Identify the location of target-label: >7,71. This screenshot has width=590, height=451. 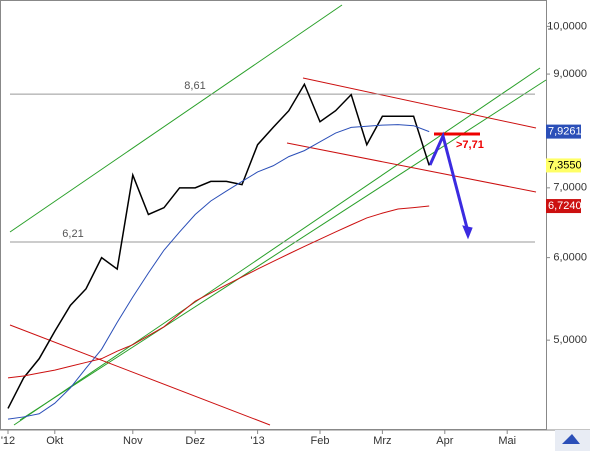
(470, 145).